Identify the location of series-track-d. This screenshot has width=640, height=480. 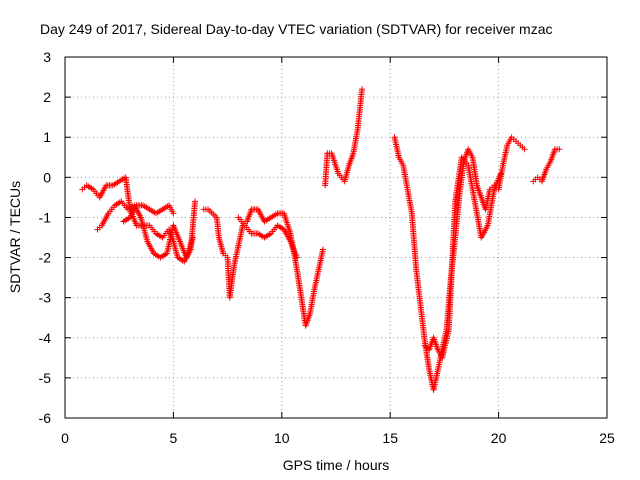
(263, 267).